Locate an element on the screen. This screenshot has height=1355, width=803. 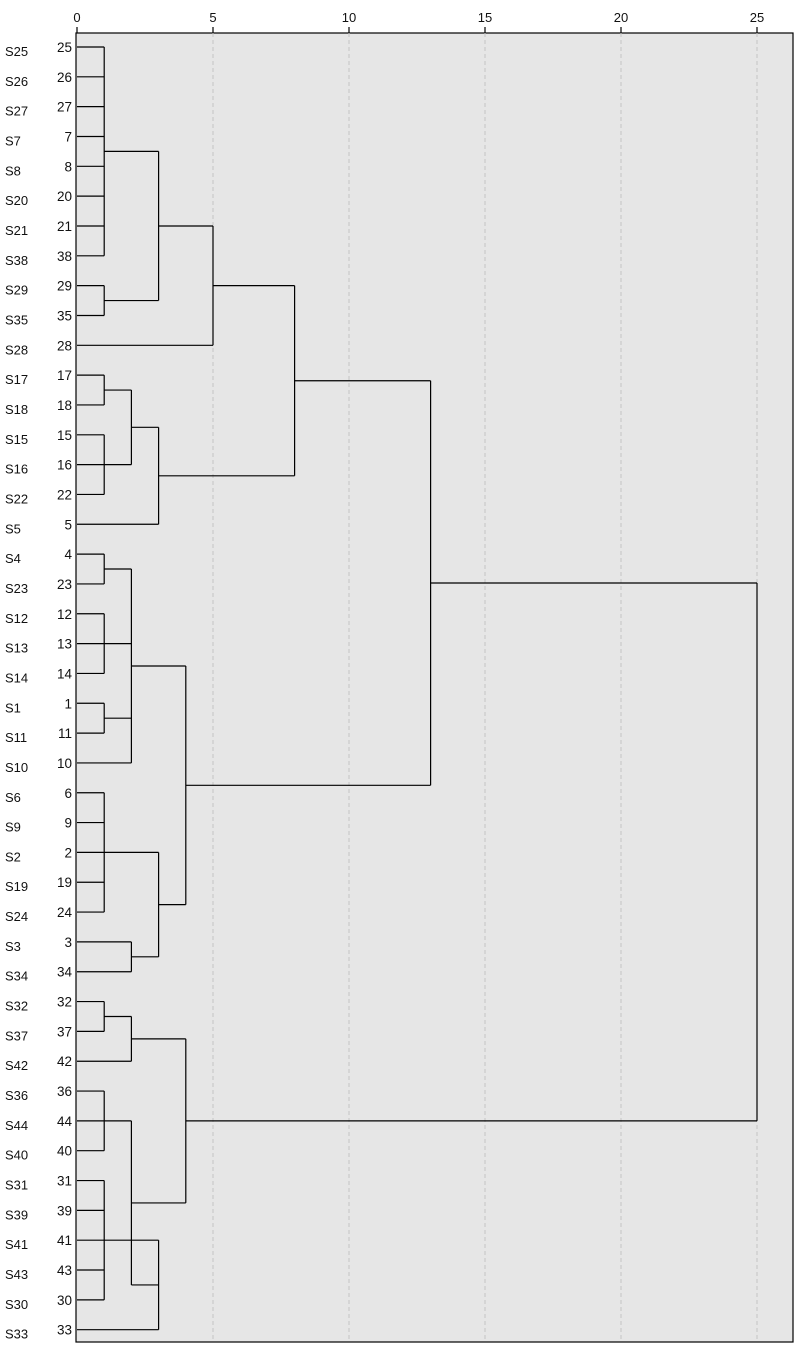
sample-label-S29: S29 is located at coordinates (16, 290).